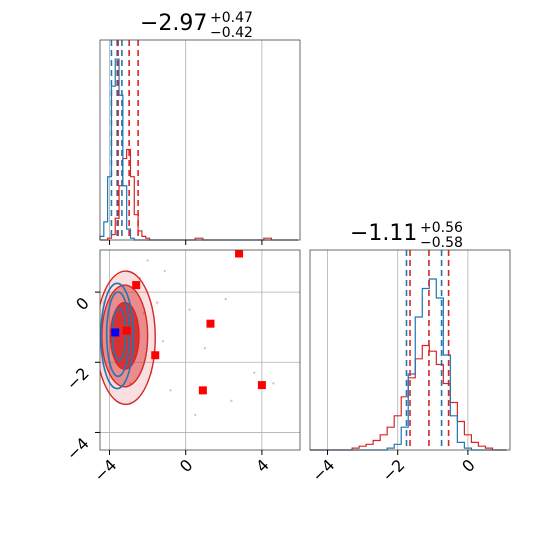 The height and width of the screenshot is (550, 550). What do you see at coordinates (231, 33) in the screenshot?
I see `title-param1-minus: −0.42` at bounding box center [231, 33].